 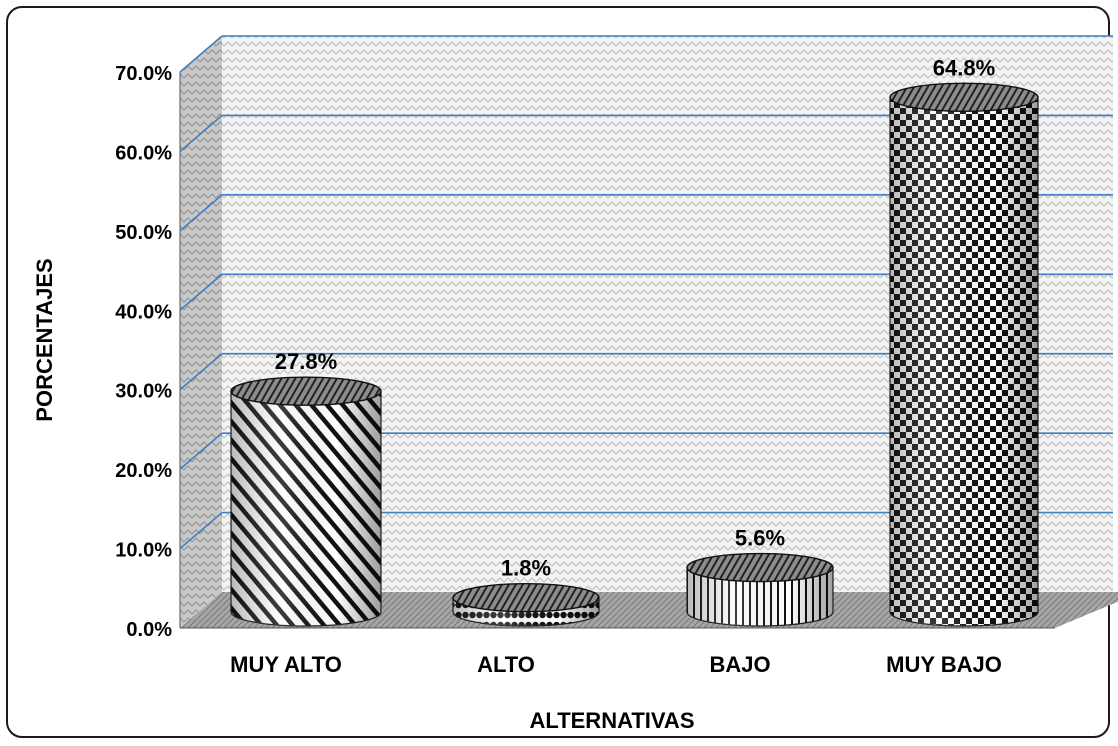 I want to click on x-tick-label: BAJO, so click(x=739, y=664).